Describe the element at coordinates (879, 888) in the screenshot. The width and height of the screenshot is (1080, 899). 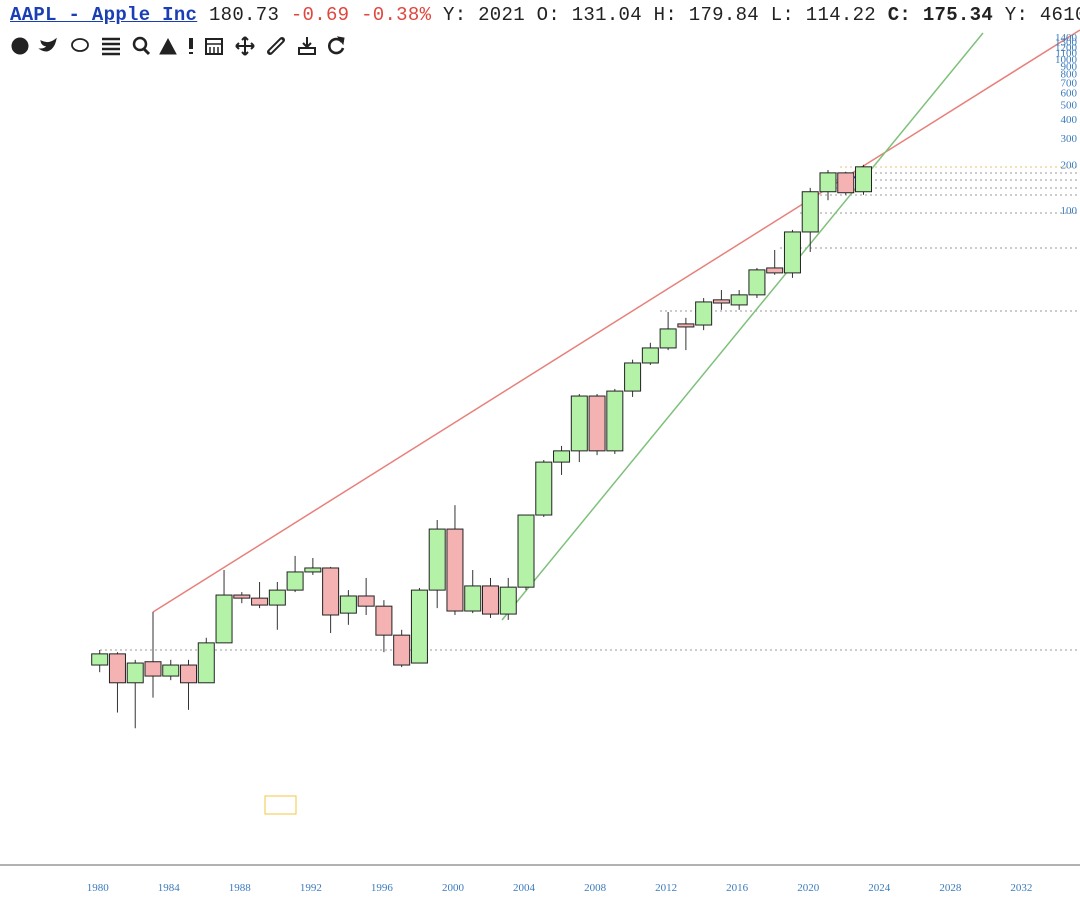
I see `x-tick-label: 2024` at that location.